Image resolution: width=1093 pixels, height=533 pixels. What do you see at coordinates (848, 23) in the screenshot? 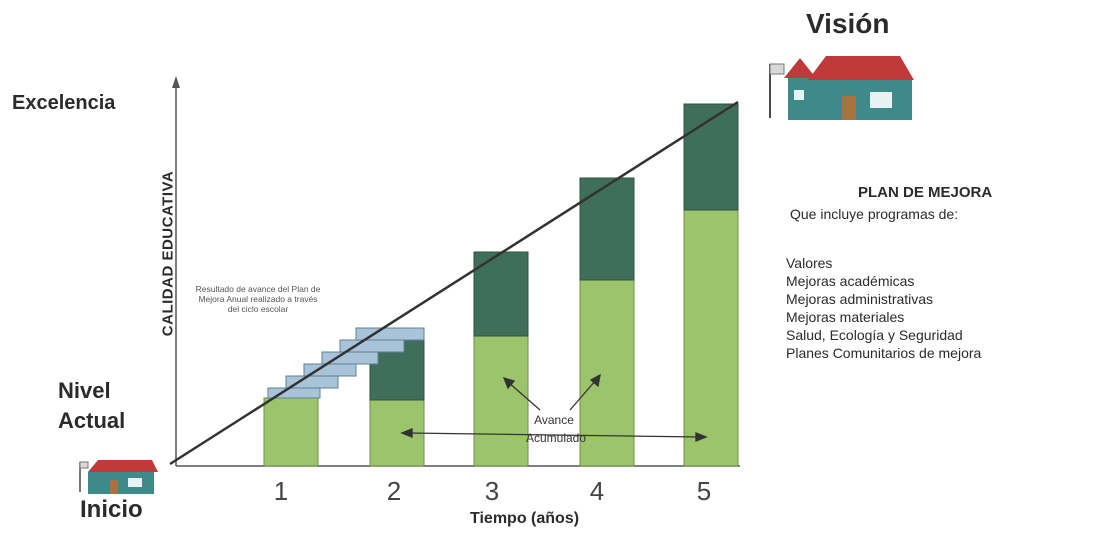
I see `vision-title: Visión` at bounding box center [848, 23].